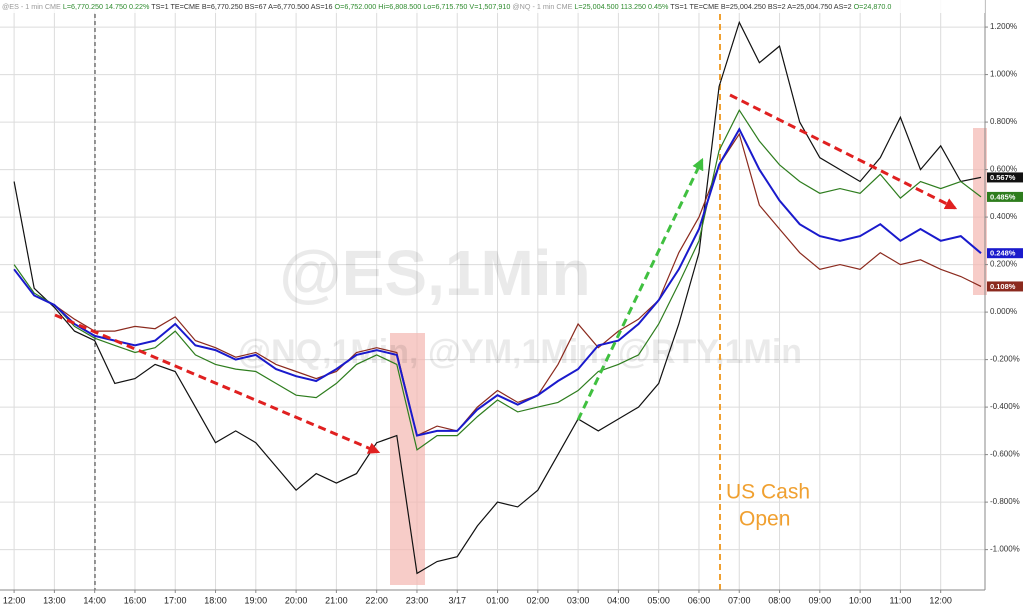 This screenshot has width=1024, height=612. I want to click on watermark: @NQ,1Min, @YM,1Min, @RTY,1Min, so click(520, 352).